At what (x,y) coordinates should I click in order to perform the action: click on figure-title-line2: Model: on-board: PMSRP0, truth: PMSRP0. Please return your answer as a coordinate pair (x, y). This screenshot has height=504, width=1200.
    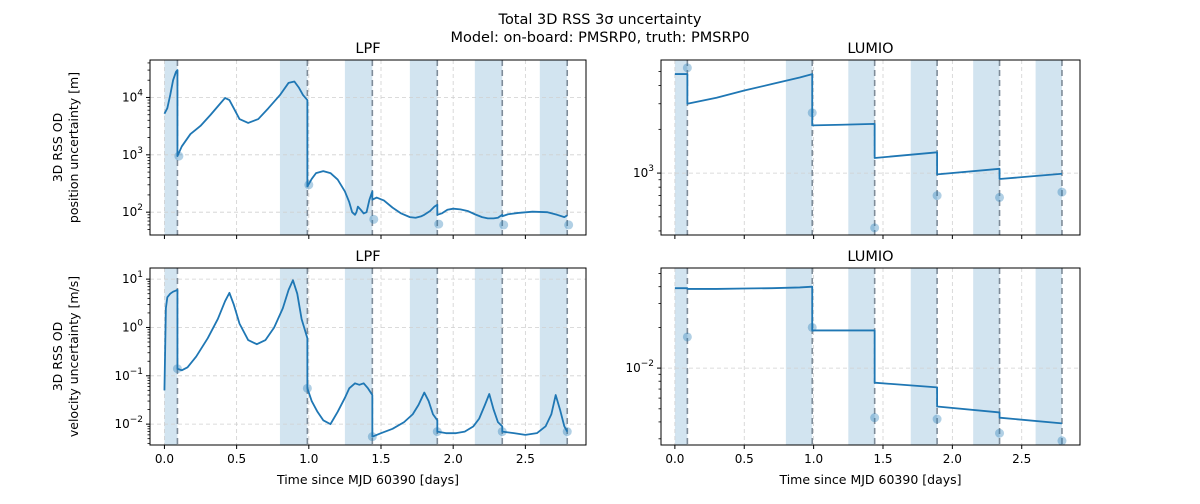
    Looking at the image, I should click on (599, 38).